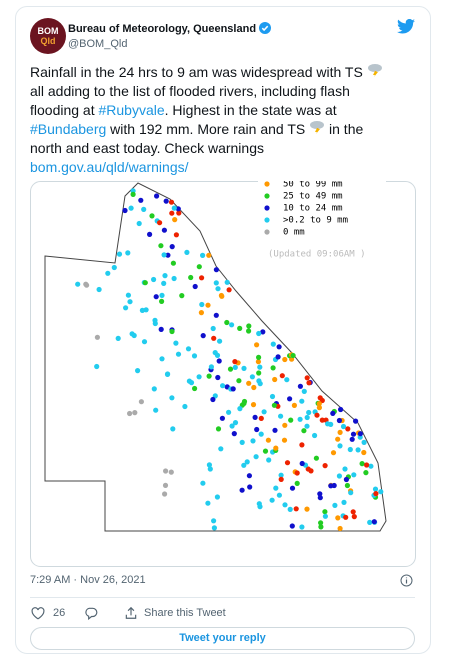 The width and height of the screenshot is (450, 661). I want to click on tweet-text: . Highest in the state was at, so click(250, 110).